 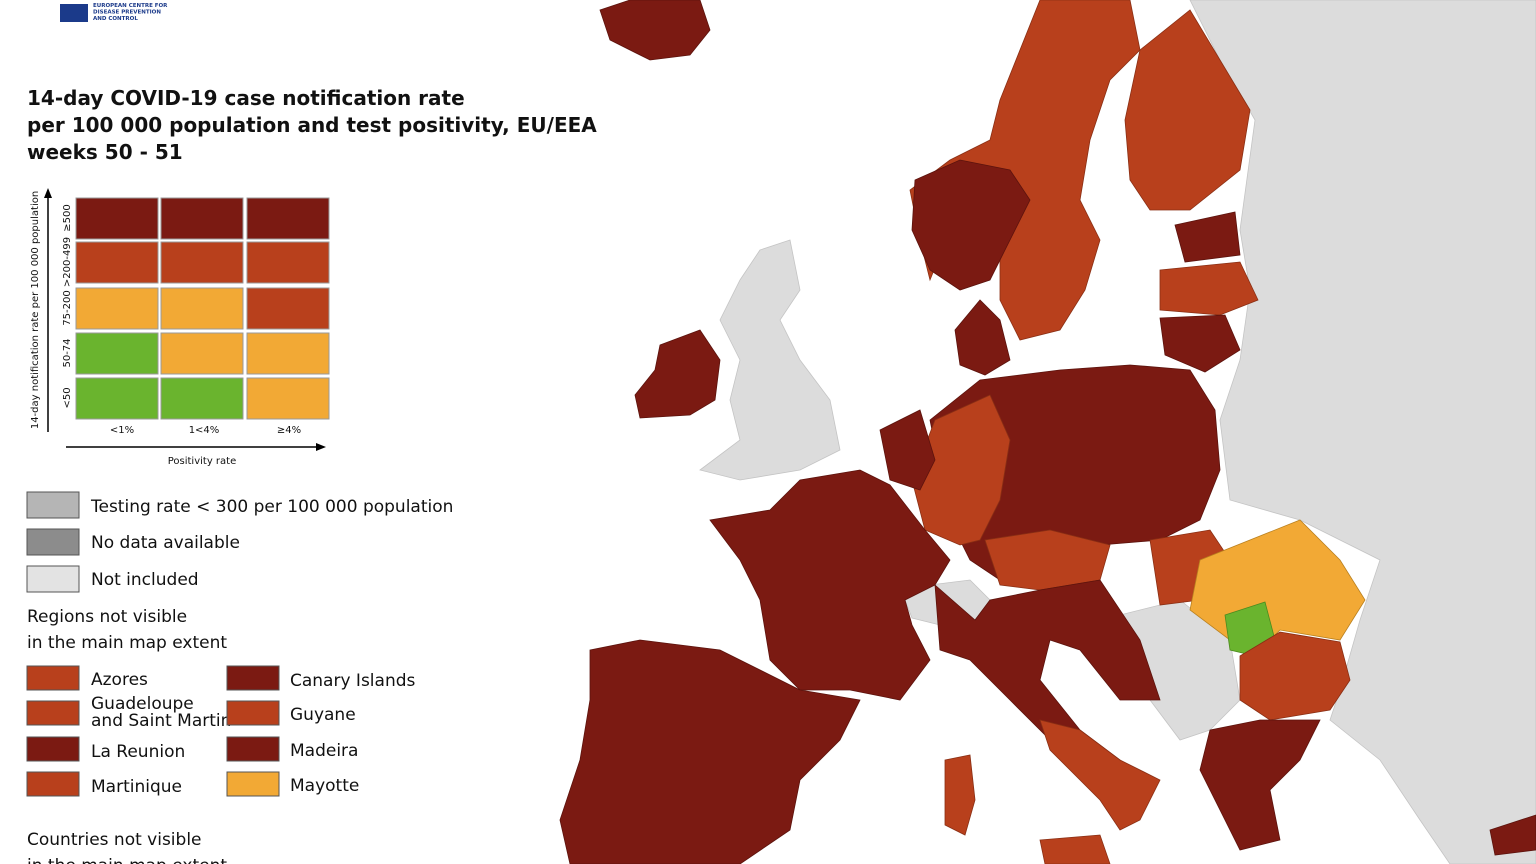 What do you see at coordinates (710, 751) in the screenshot?
I see `iberia` at bounding box center [710, 751].